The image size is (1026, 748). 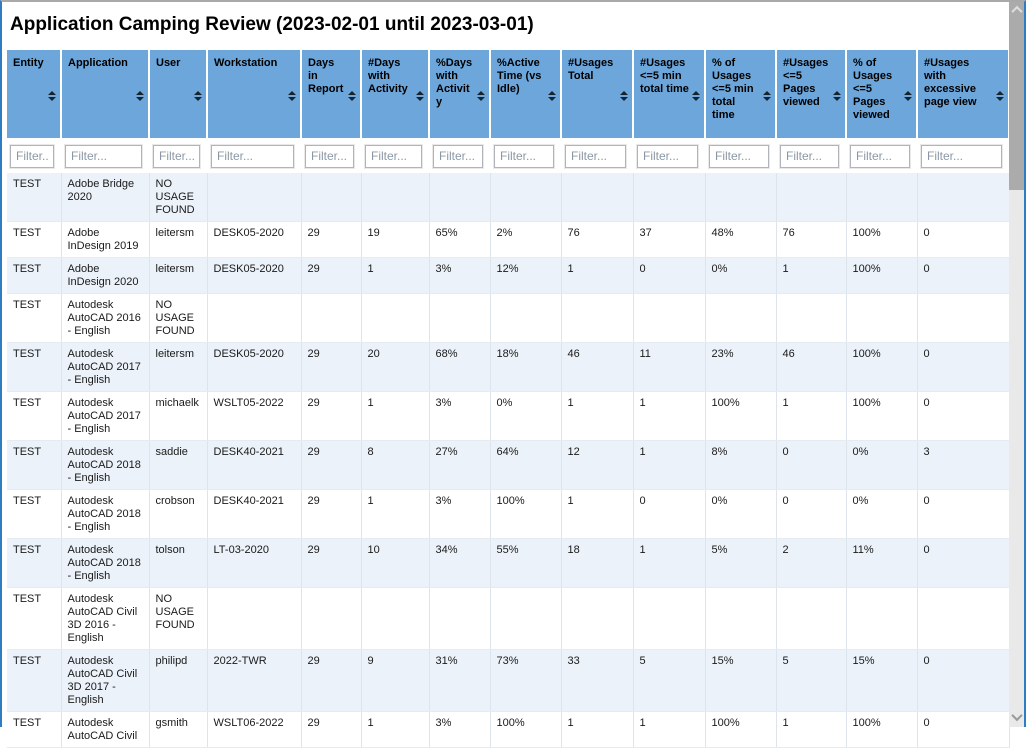 What do you see at coordinates (254, 465) in the screenshot?
I see `table-cell: DESK40-2021` at bounding box center [254, 465].